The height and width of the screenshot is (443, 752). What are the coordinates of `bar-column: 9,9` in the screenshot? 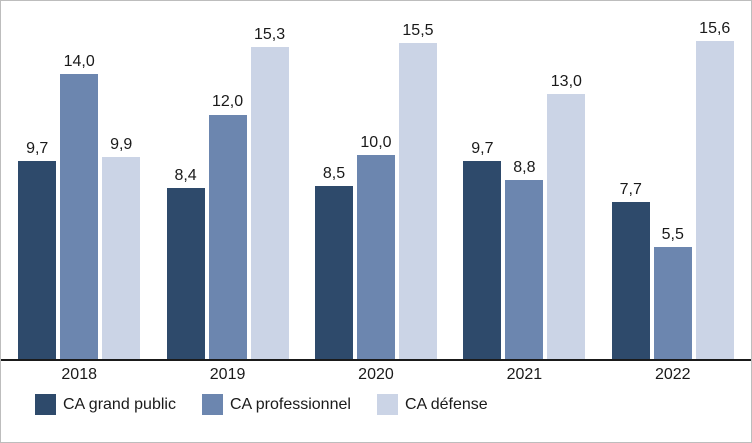 It's located at (121, 183).